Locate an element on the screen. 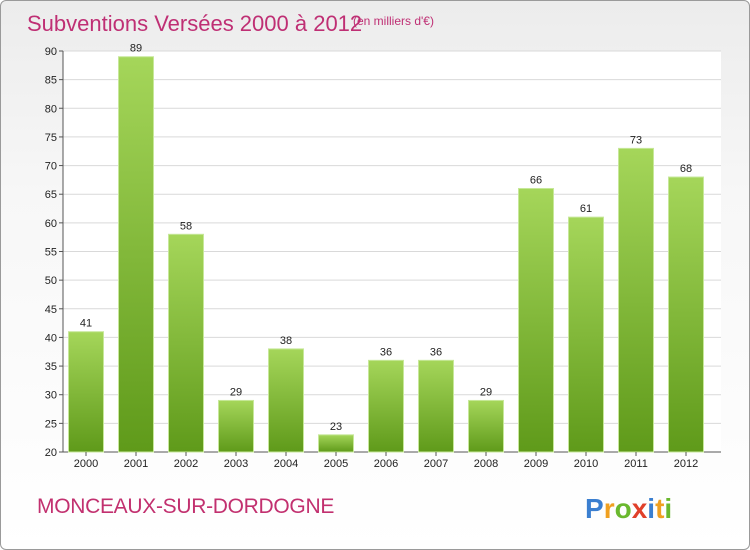 The width and height of the screenshot is (750, 550). value-label-2010: 61 is located at coordinates (586, 209).